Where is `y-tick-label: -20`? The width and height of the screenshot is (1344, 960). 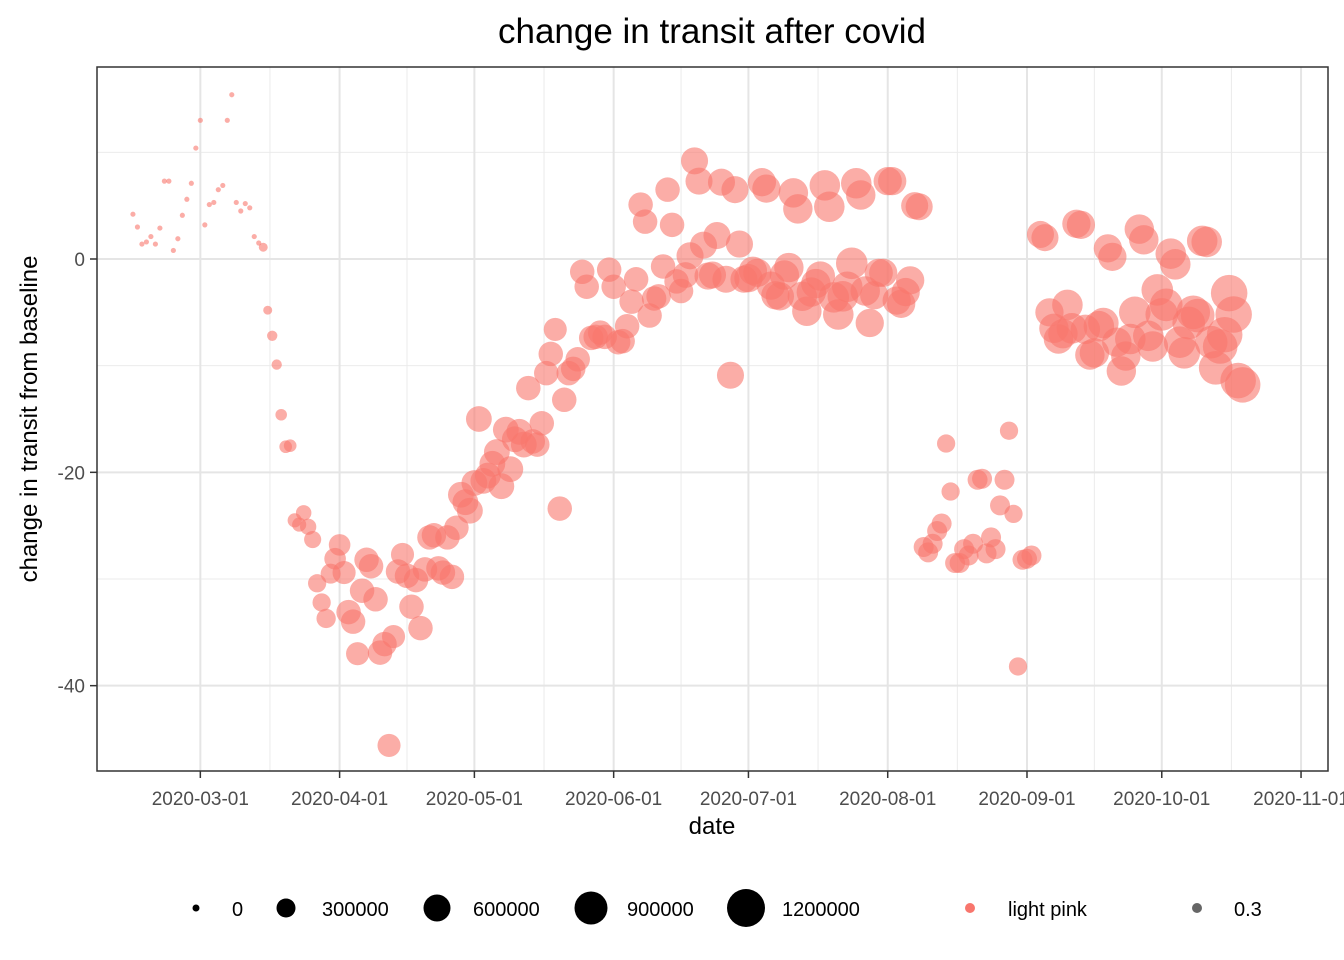 y-tick-label: -20 is located at coordinates (71, 473).